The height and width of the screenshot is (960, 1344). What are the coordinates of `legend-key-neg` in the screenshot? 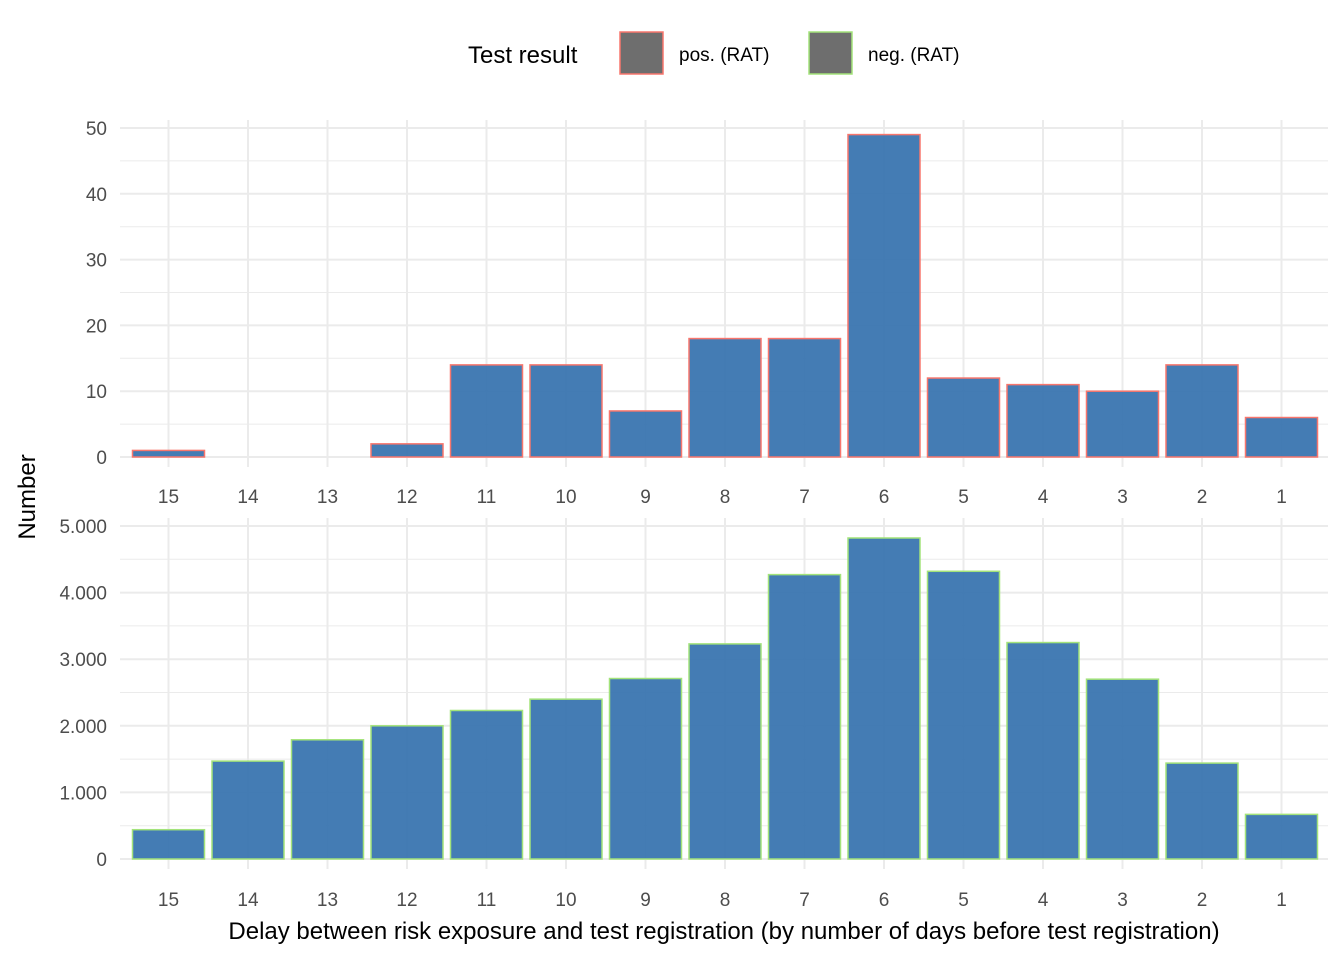 It's located at (830, 53).